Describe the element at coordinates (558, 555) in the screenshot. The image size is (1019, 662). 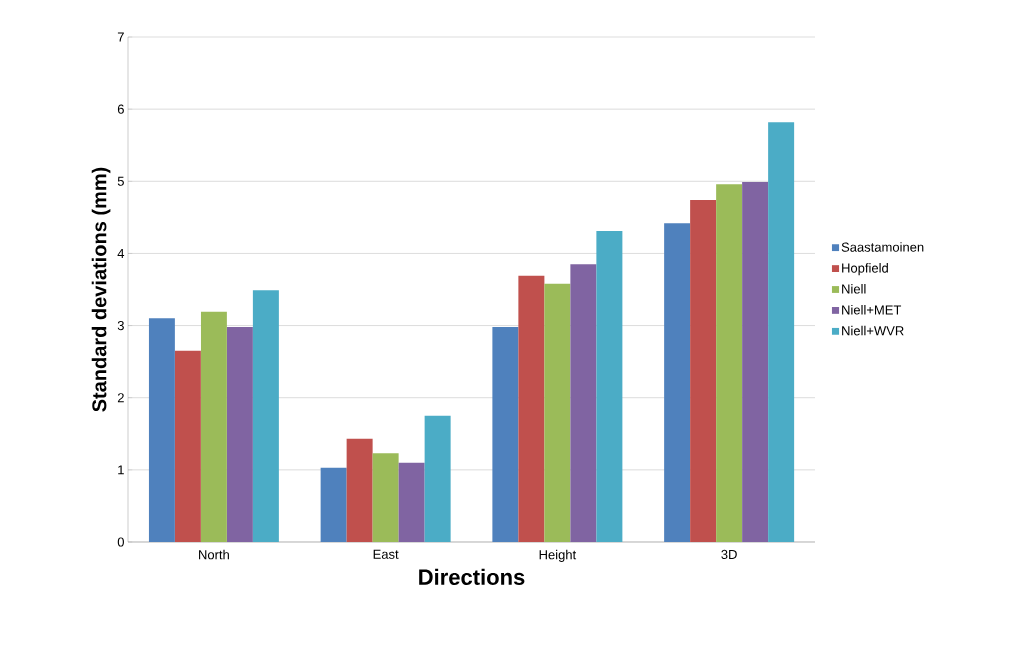
I see `x-tick-label: Height` at that location.